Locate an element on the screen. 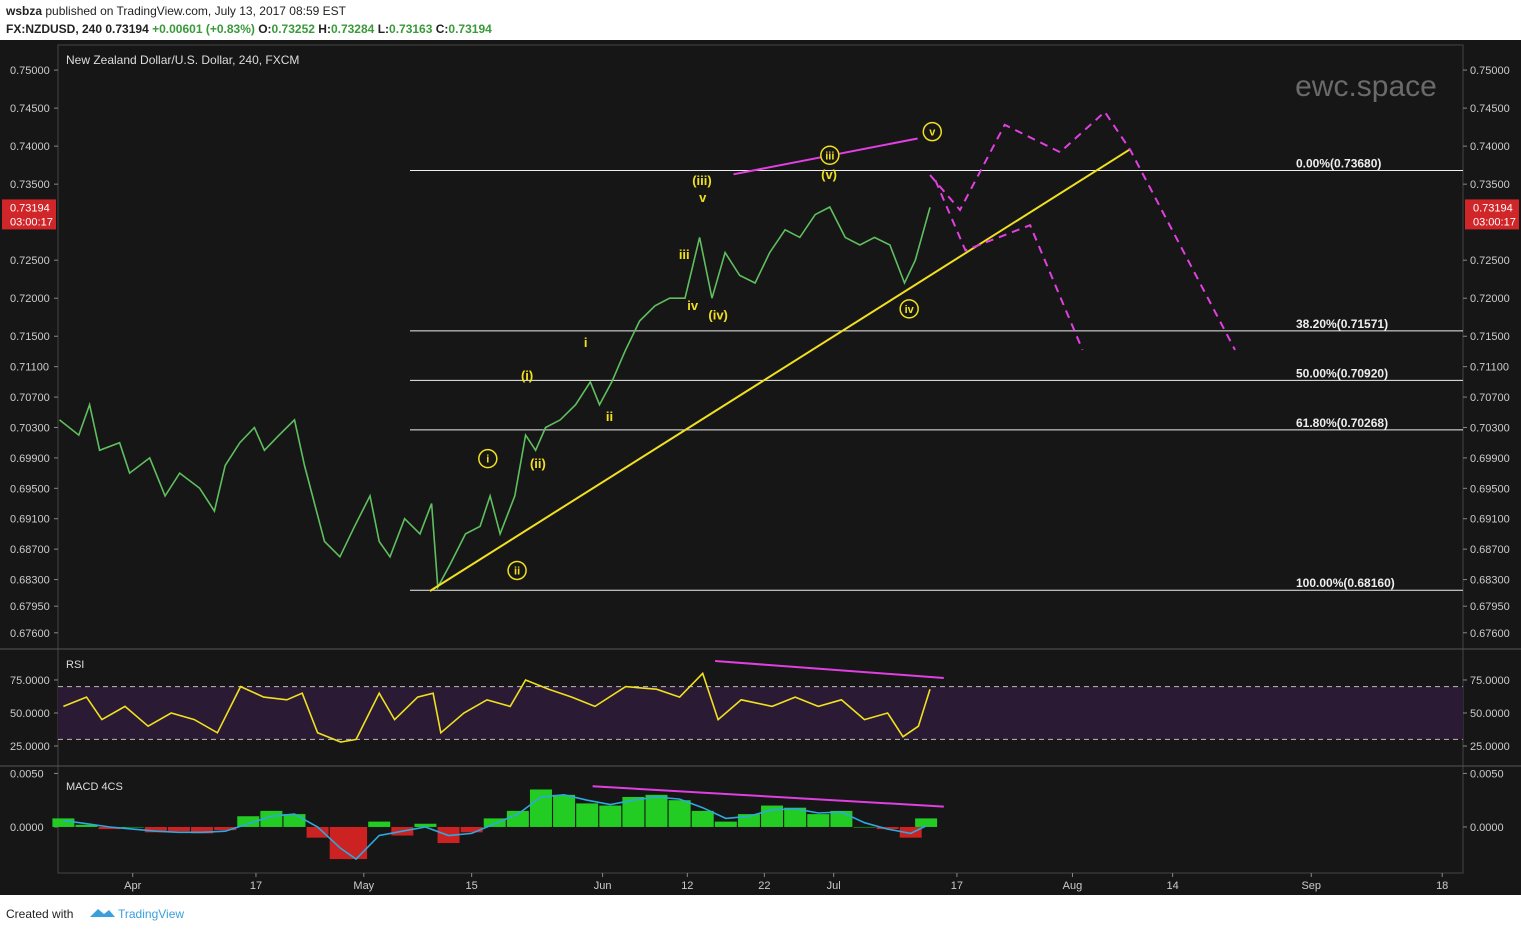 The image size is (1521, 931). wave-label: (iii) is located at coordinates (702, 180).